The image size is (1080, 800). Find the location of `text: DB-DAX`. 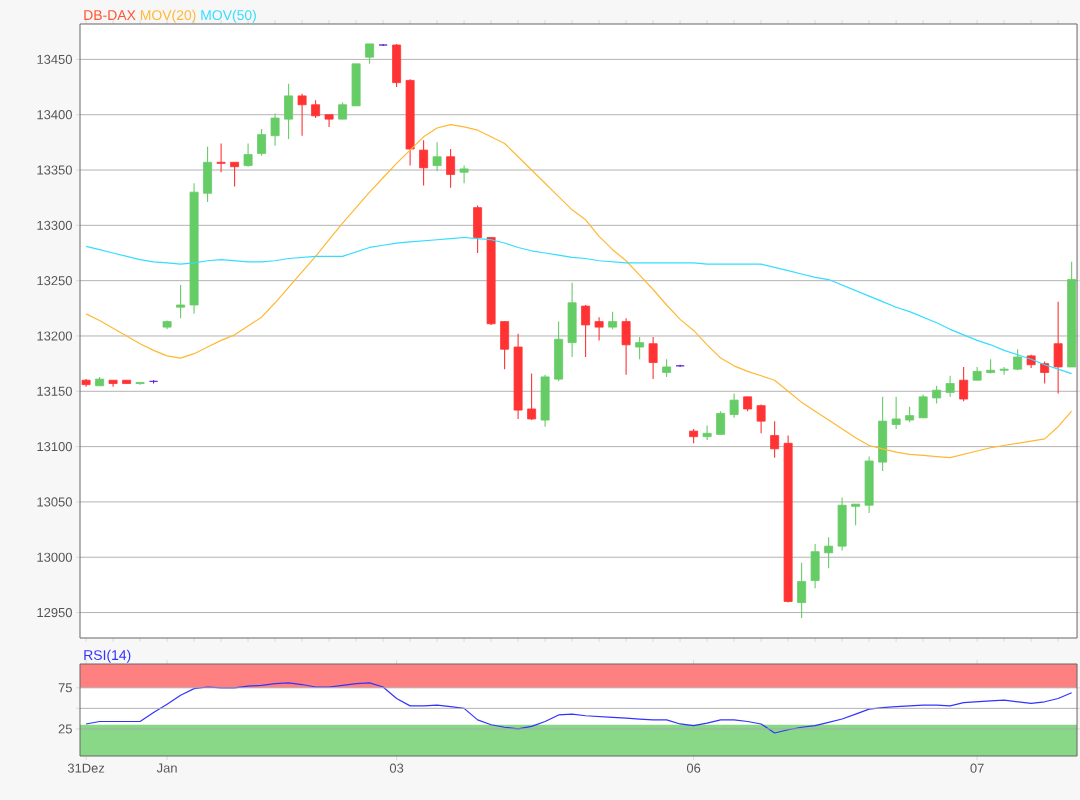

text: DB-DAX is located at coordinates (110, 15).